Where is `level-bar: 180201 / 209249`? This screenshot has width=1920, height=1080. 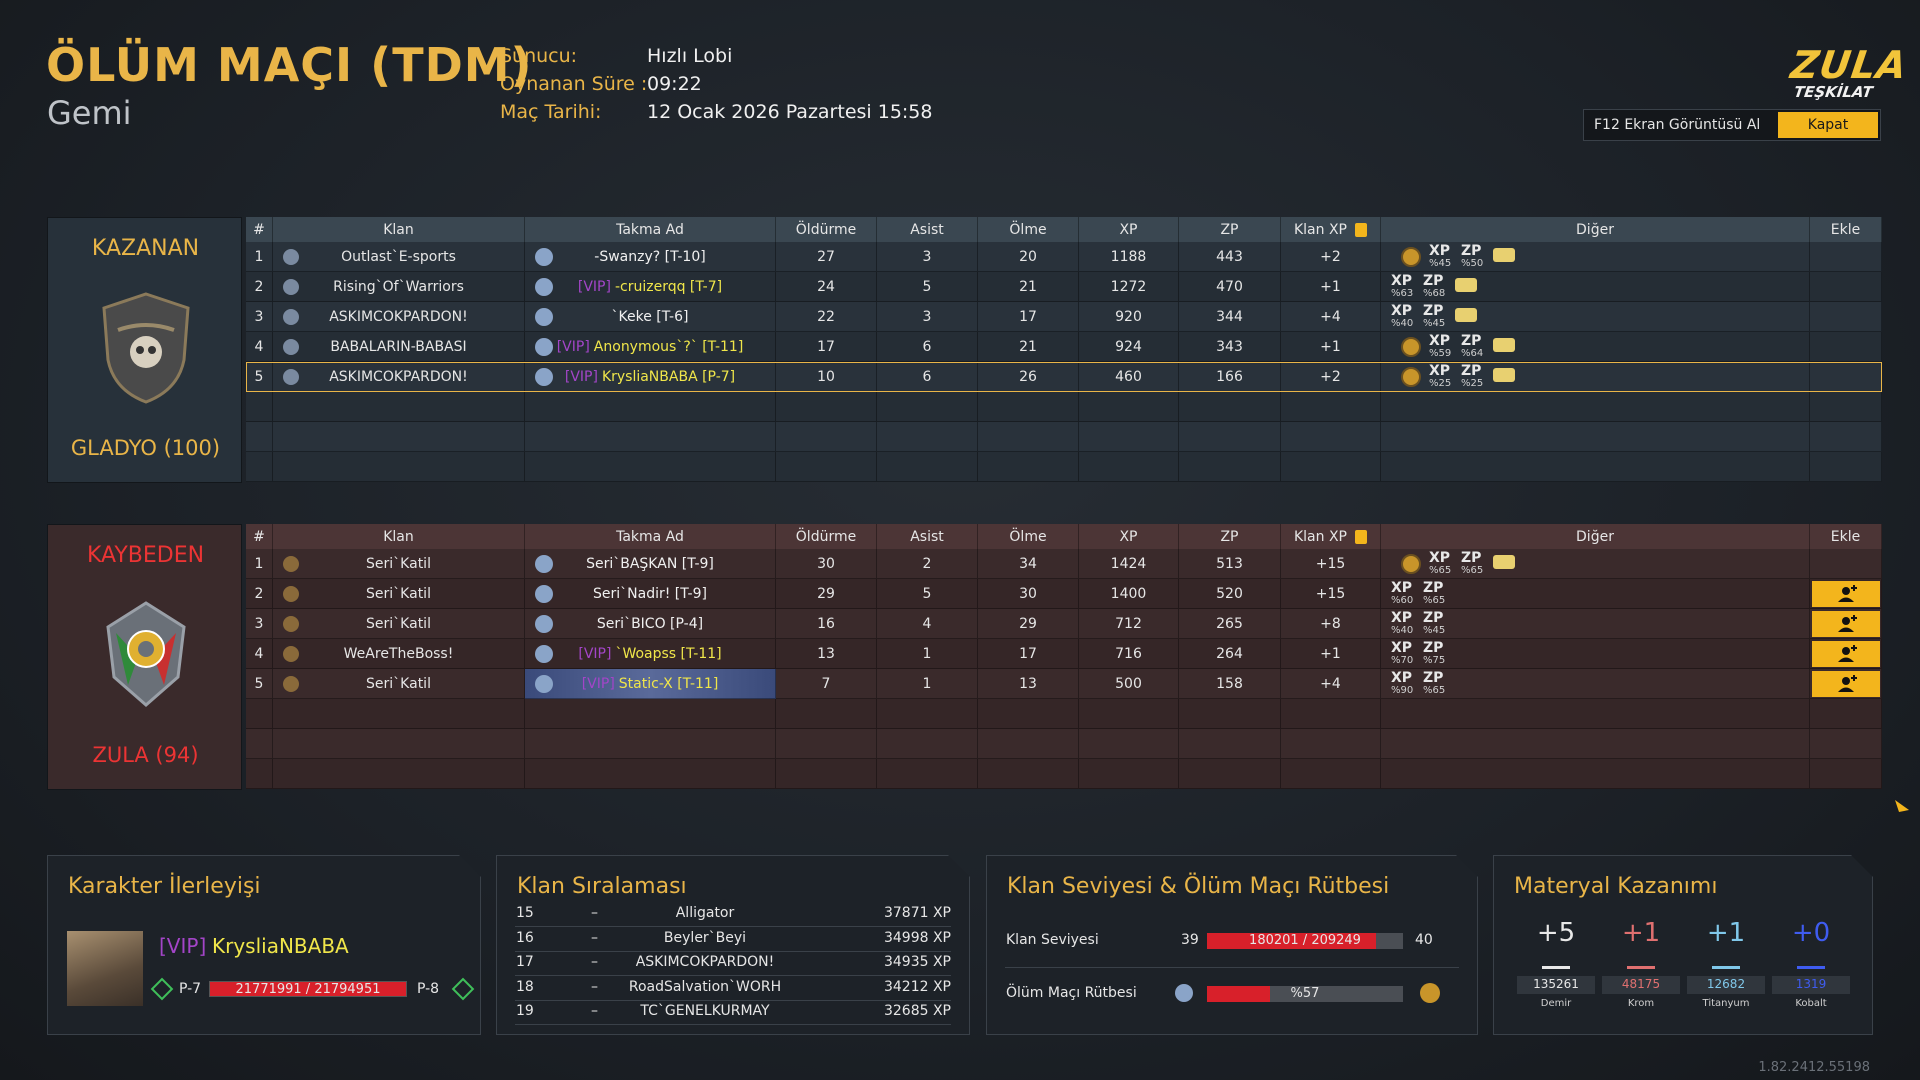 level-bar: 180201 / 209249 is located at coordinates (1305, 941).